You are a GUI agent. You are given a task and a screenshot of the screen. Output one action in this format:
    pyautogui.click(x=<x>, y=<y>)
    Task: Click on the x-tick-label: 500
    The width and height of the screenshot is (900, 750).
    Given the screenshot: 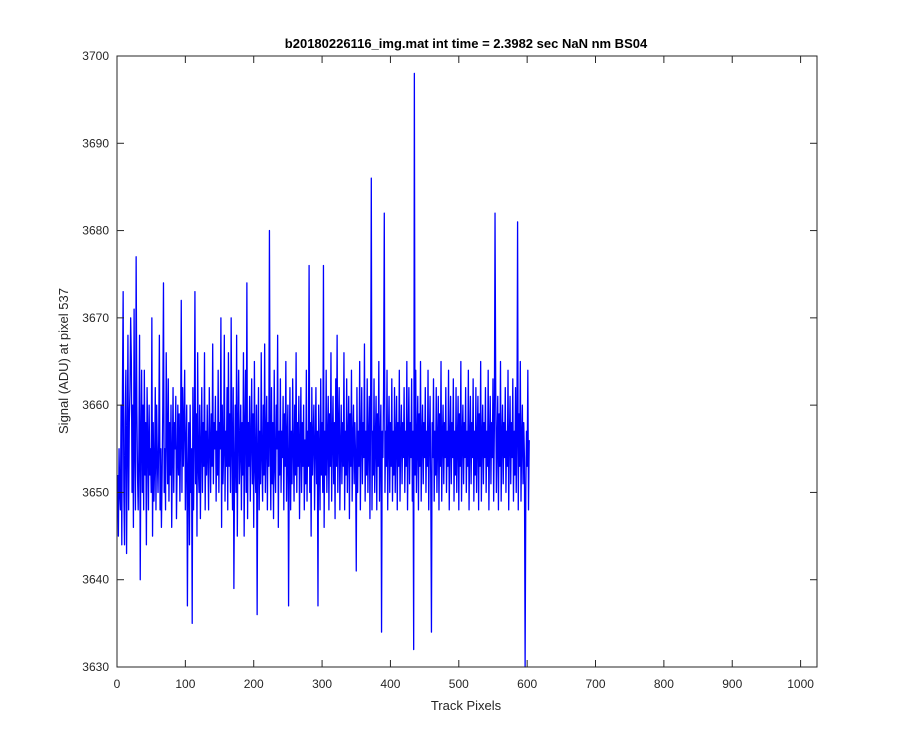 What is the action you would take?
    pyautogui.click(x=459, y=684)
    